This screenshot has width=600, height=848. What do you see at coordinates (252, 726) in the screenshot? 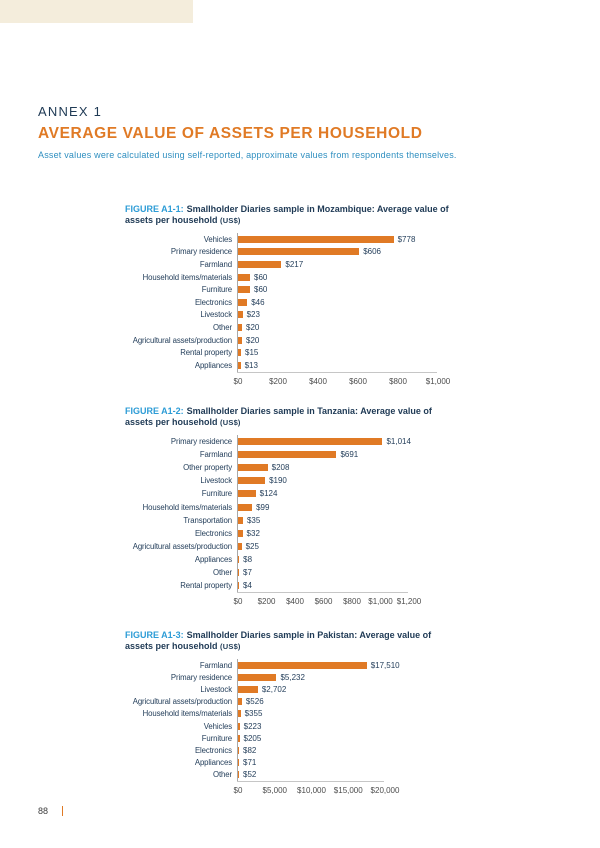
I see `value-label: $223` at bounding box center [252, 726].